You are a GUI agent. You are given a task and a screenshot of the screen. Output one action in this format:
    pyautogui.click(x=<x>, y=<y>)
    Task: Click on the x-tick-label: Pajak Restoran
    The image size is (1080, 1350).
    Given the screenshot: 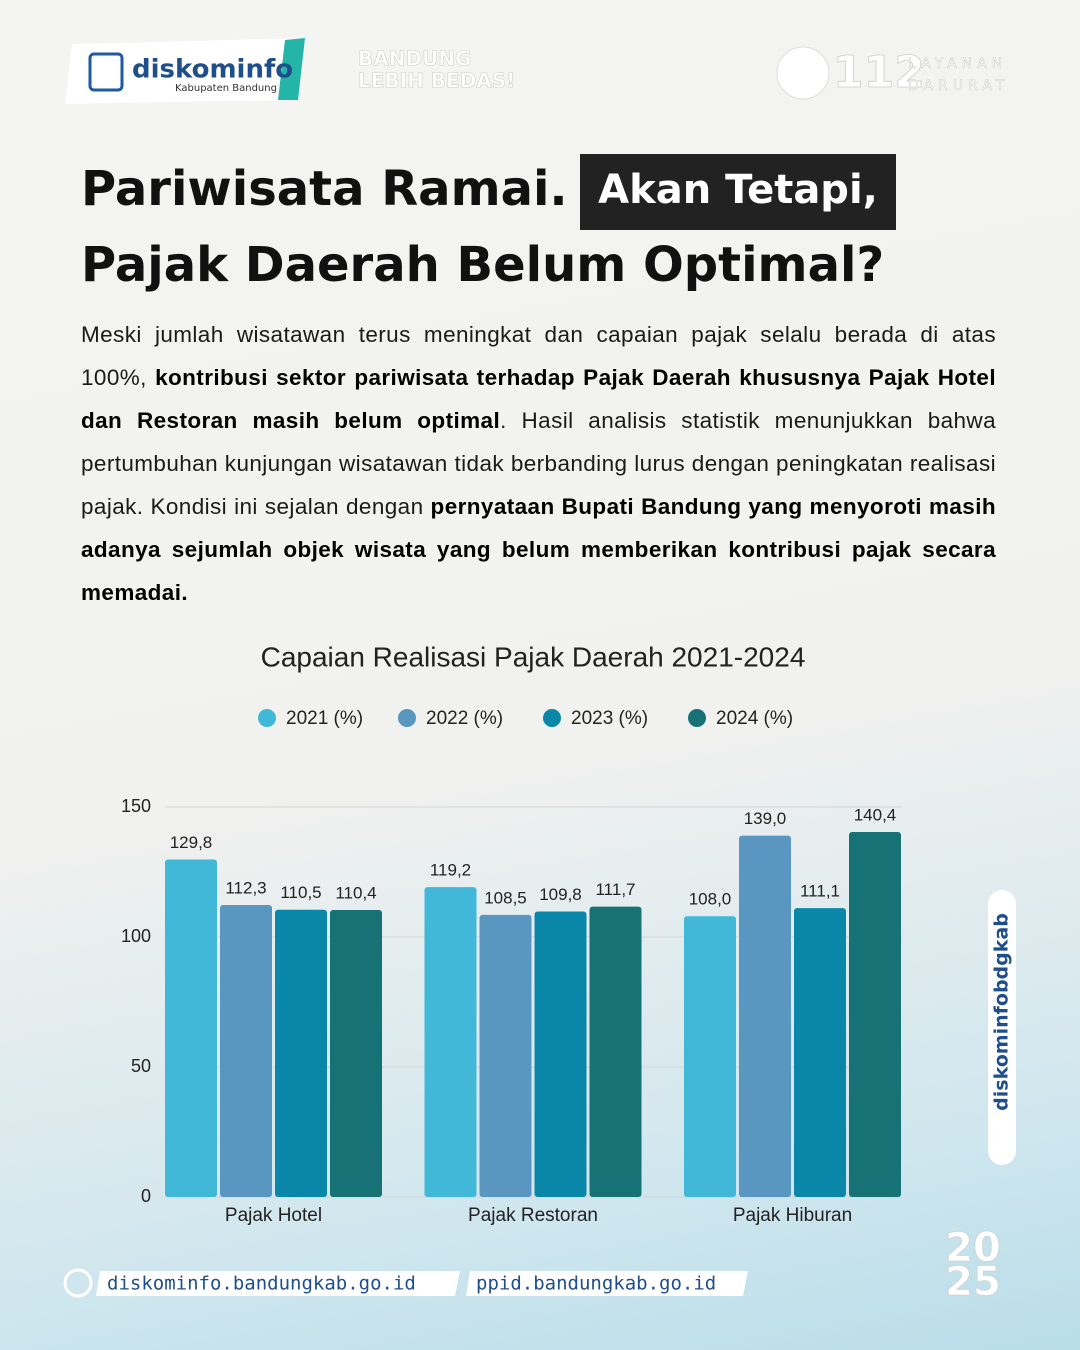 What is the action you would take?
    pyautogui.click(x=533, y=1215)
    